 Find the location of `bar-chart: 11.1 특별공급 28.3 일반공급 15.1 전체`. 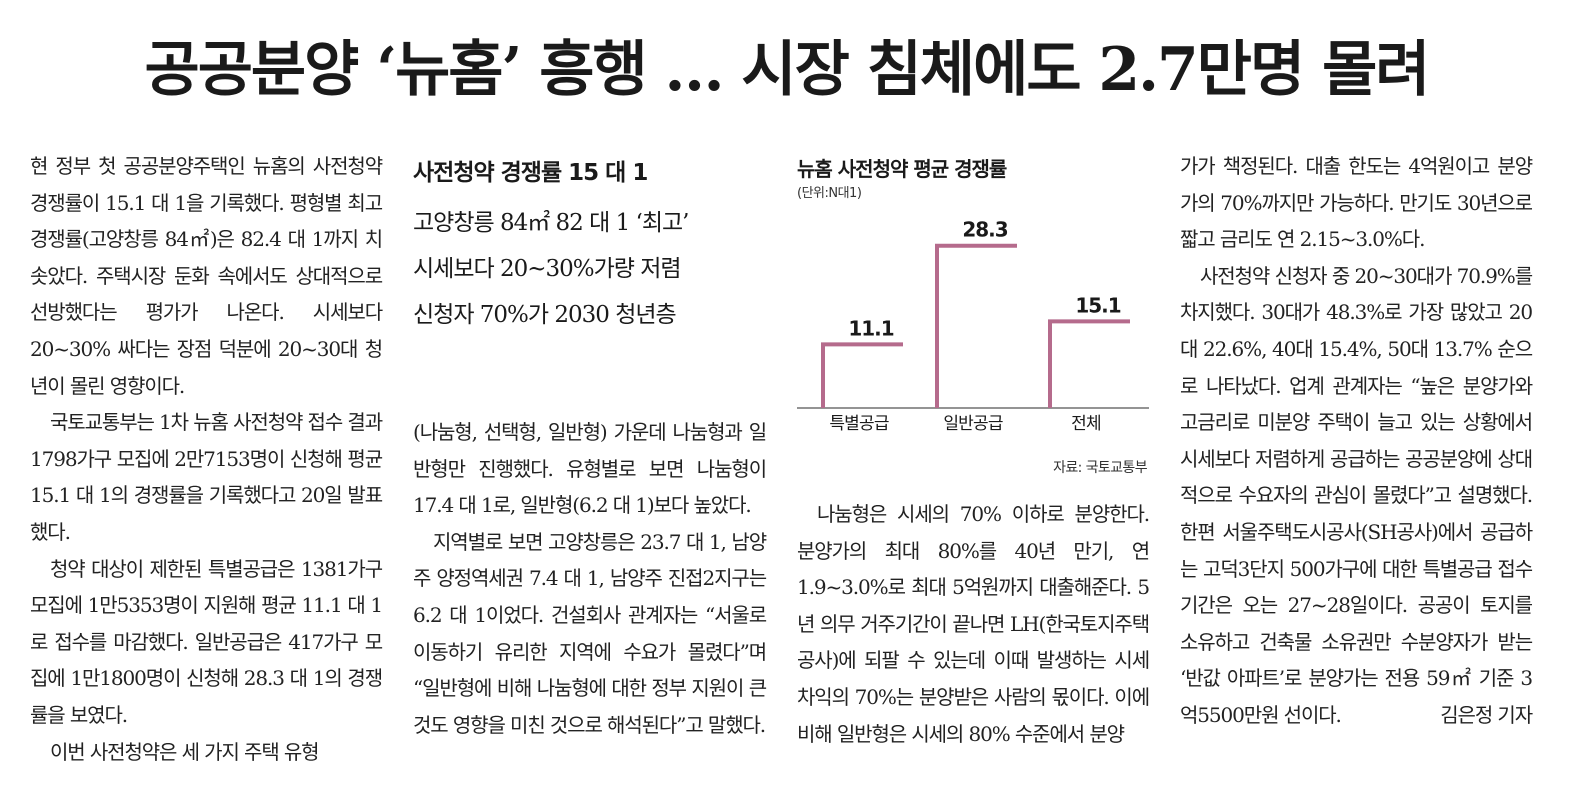

bar-chart: 11.1 특별공급 28.3 일반공급 15.1 전체 is located at coordinates (973, 326).